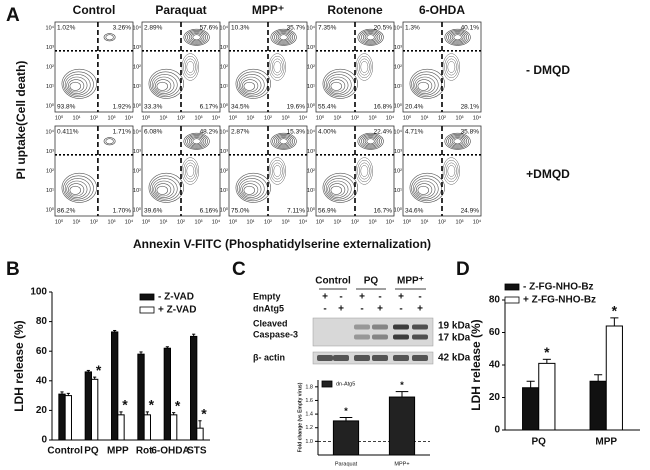 The height and width of the screenshot is (470, 650). What do you see at coordinates (333, 281) in the screenshot?
I see `group-header: Control` at bounding box center [333, 281].